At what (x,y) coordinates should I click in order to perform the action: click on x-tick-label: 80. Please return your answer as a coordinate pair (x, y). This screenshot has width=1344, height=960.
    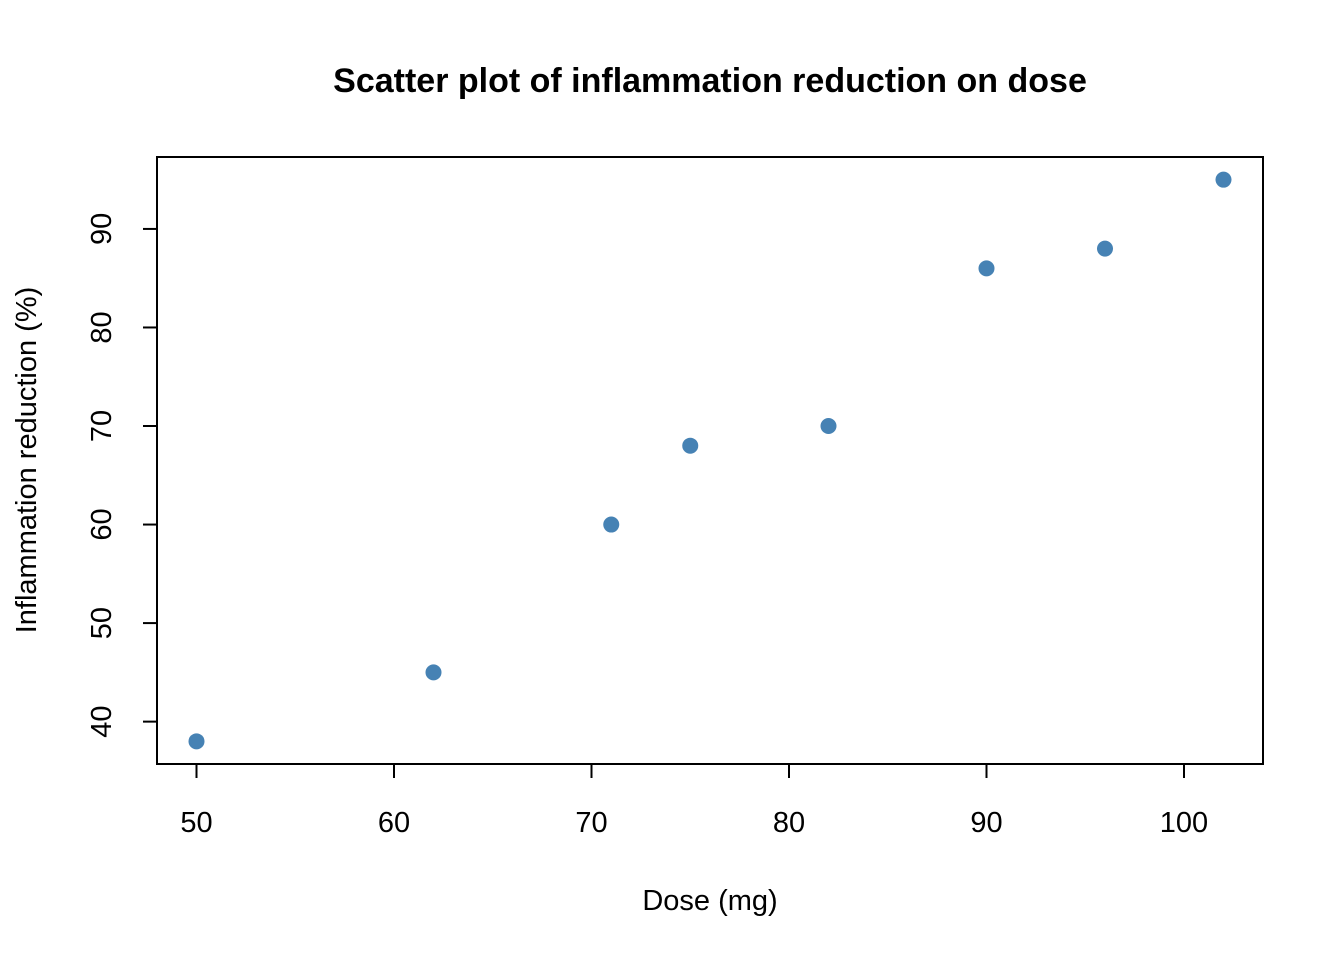
    Looking at the image, I should click on (789, 823).